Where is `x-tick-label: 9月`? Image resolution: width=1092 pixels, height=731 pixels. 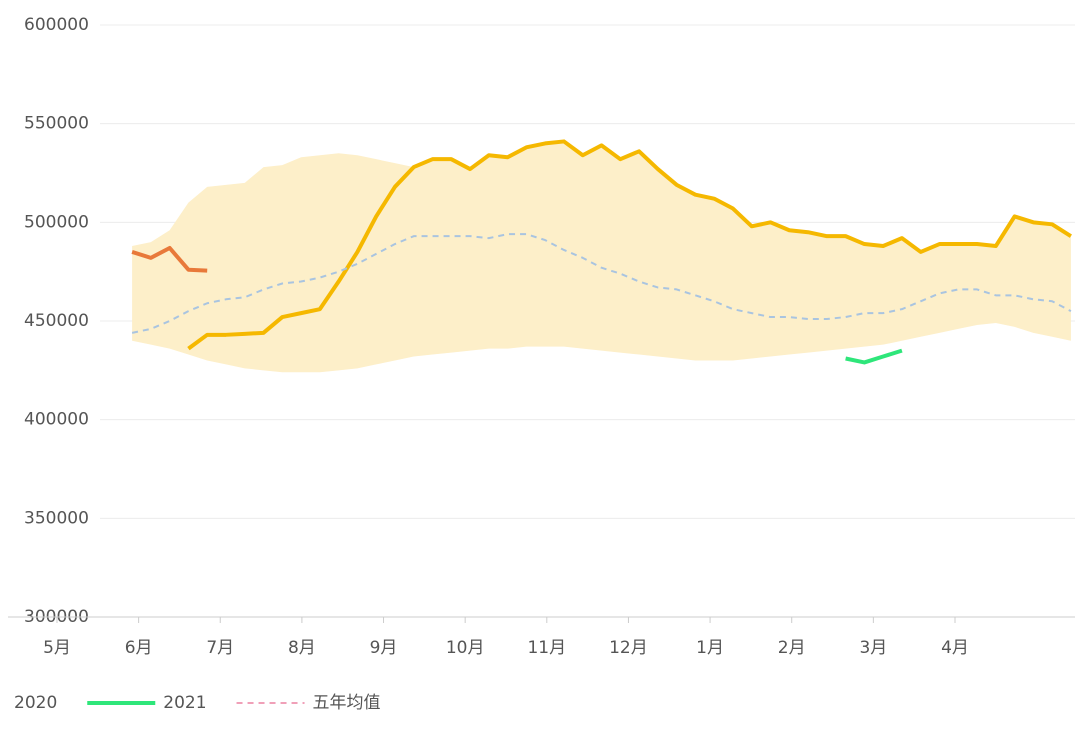 x-tick-label: 9月 is located at coordinates (384, 648).